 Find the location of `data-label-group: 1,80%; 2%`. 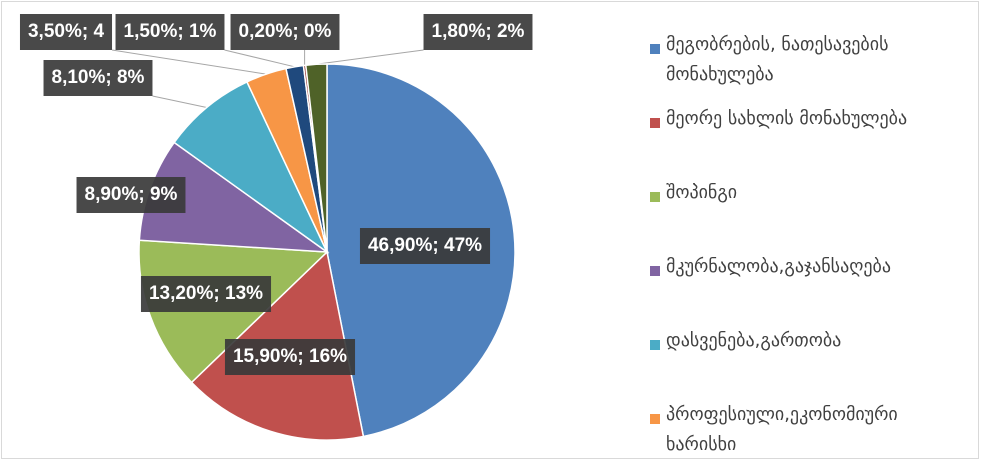

data-label-group: 1,80%; 2% is located at coordinates (478, 32).